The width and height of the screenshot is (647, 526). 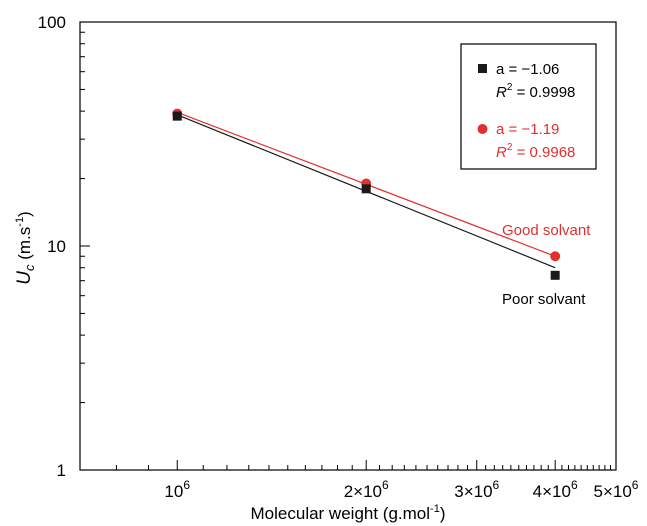 What do you see at coordinates (29, 267) in the screenshot?
I see `y-axis-label-sub: c` at bounding box center [29, 267].